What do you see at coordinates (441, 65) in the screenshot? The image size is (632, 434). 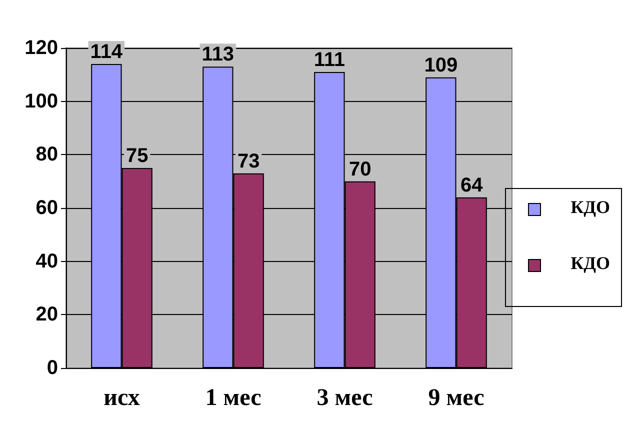 I see `data-label: 109` at bounding box center [441, 65].